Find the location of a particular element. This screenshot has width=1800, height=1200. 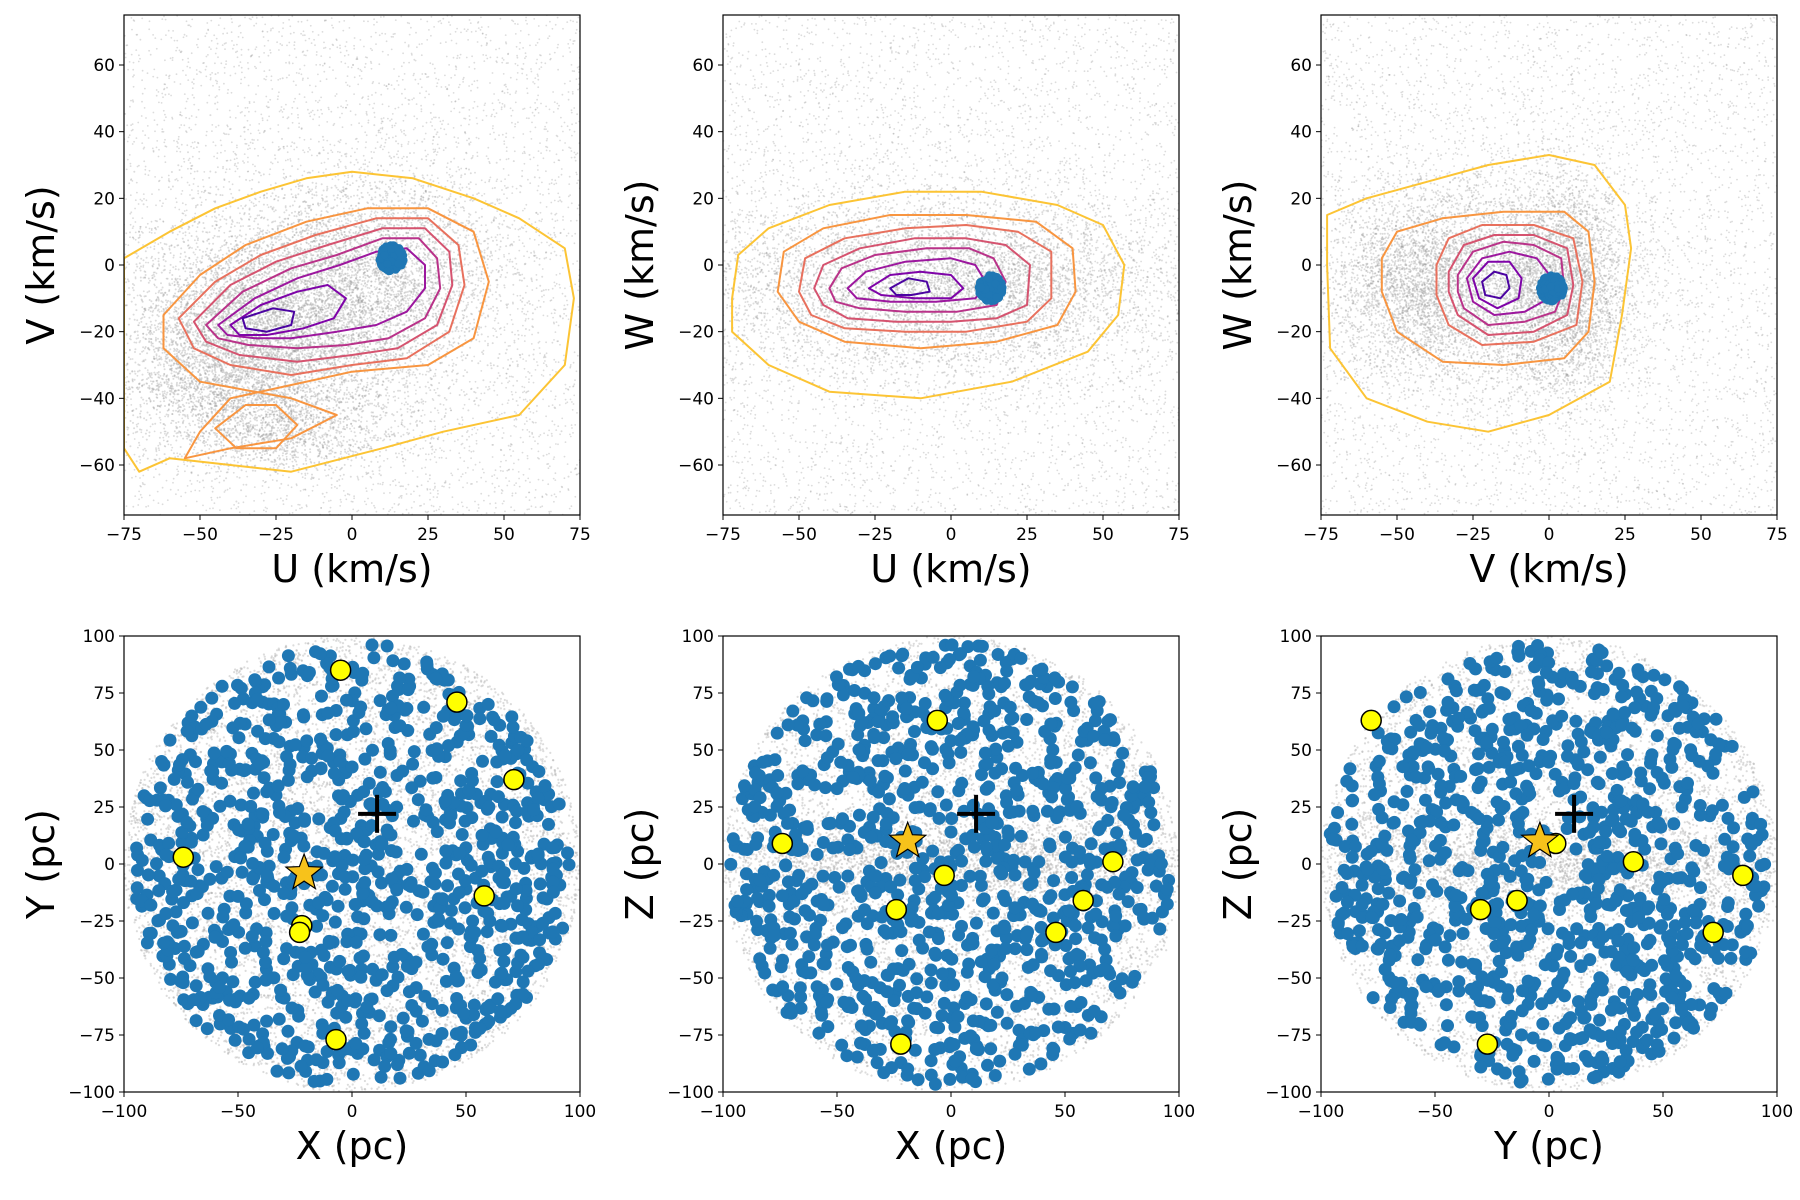

x-axis-label: Y (pc) is located at coordinates (1548, 1146).